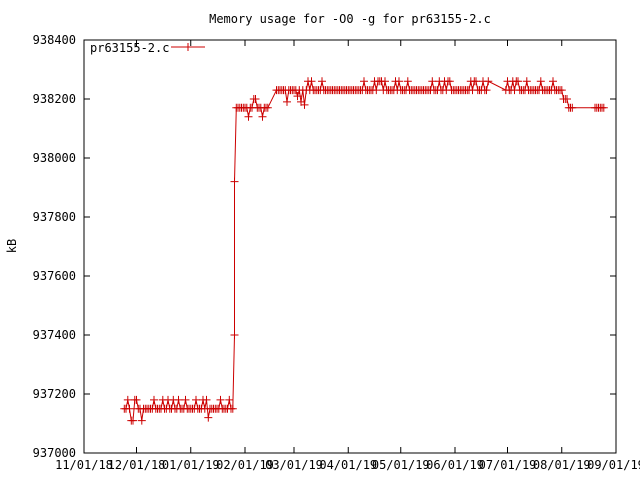 This screenshot has height=480, width=640. What do you see at coordinates (54, 394) in the screenshot?
I see `y-tick-label: 937200` at bounding box center [54, 394].